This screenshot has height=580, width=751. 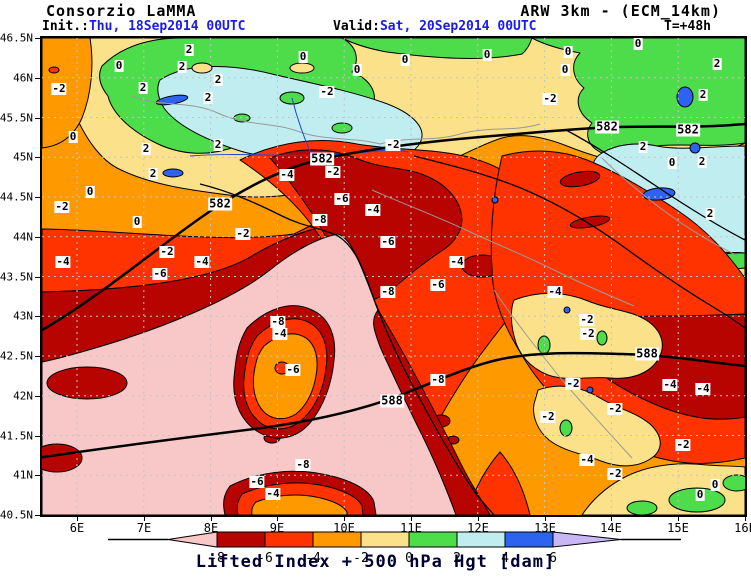 I want to click on valid-time: Valid:Sat, 20Sep2014 00UTC, so click(x=435, y=26).